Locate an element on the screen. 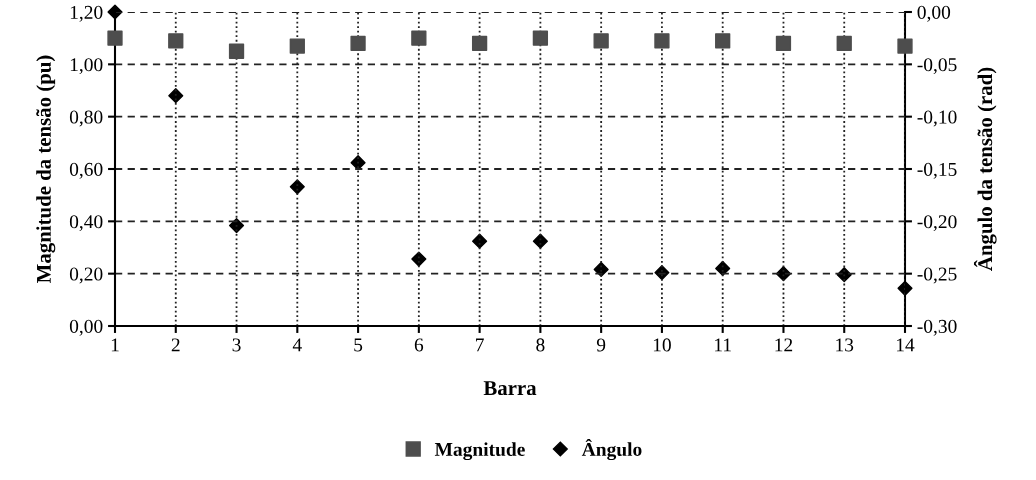 Image resolution: width=1036 pixels, height=480 pixels. y2-tick-label: -0,20 is located at coordinates (937, 223).